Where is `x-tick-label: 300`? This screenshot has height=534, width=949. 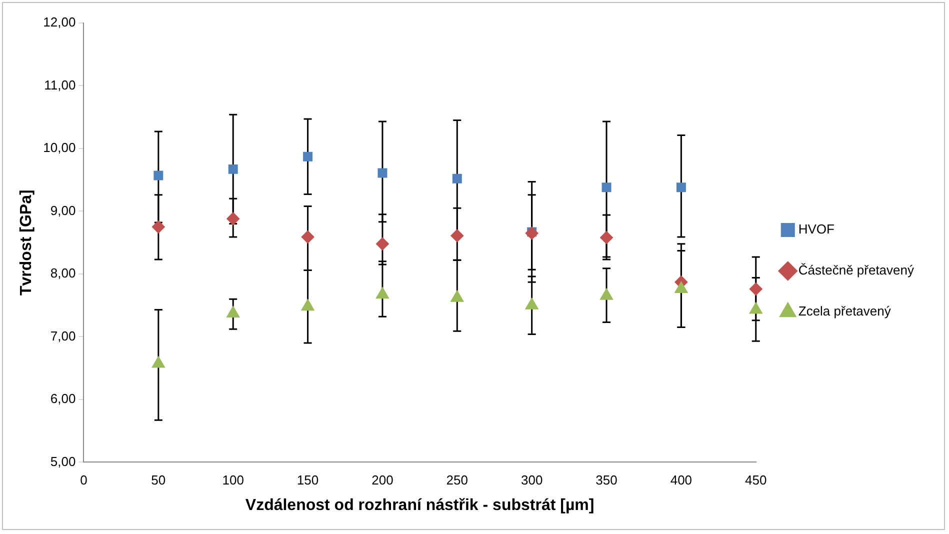 x-tick-label: 300 is located at coordinates (531, 480).